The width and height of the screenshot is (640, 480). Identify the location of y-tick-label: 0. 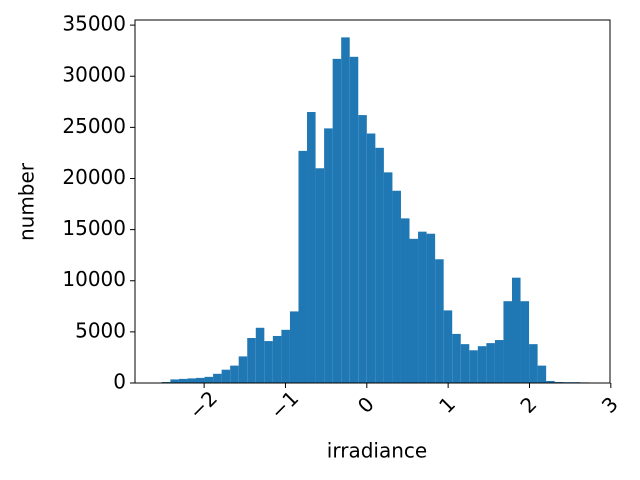
(119, 382).